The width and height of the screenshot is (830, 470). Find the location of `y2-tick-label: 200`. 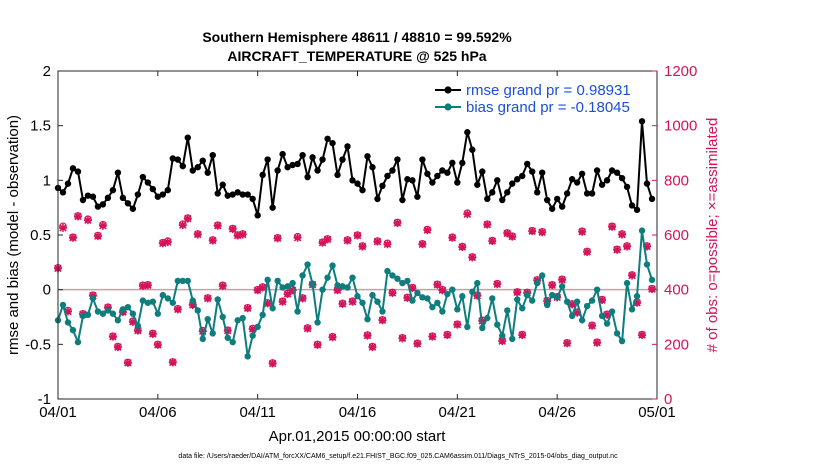

y2-tick-label: 200 is located at coordinates (676, 344).